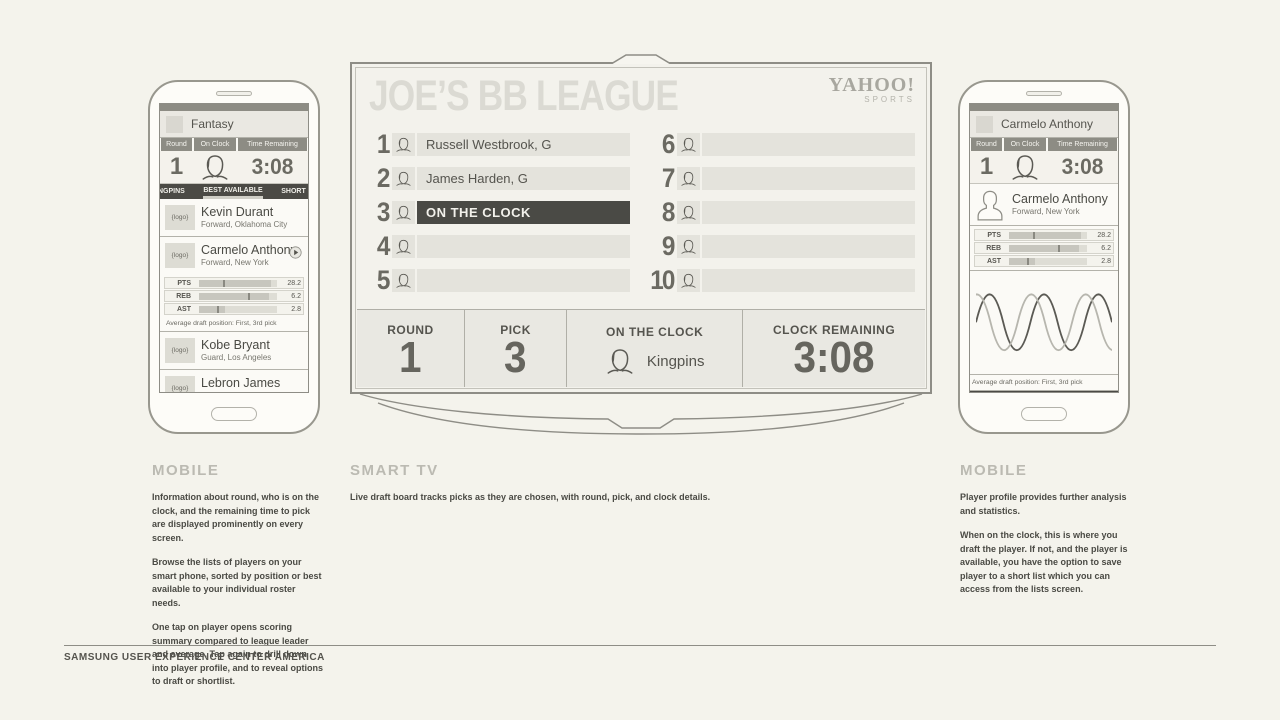  What do you see at coordinates (383, 212) in the screenshot?
I see `pick-number: 3` at bounding box center [383, 212].